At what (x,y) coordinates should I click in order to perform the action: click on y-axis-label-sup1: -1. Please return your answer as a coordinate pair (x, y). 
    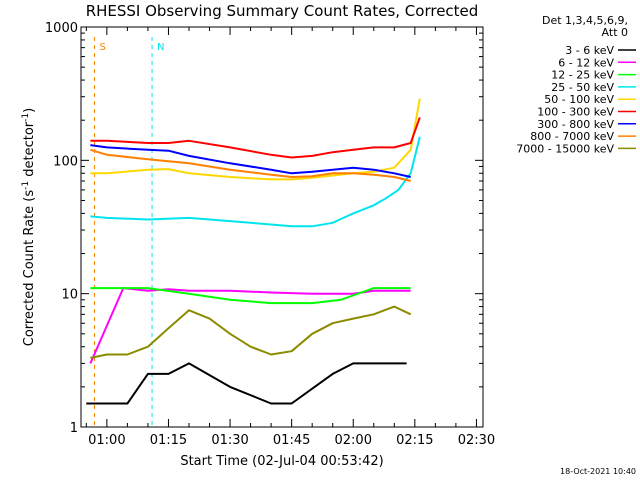
    Looking at the image, I should click on (26, 185).